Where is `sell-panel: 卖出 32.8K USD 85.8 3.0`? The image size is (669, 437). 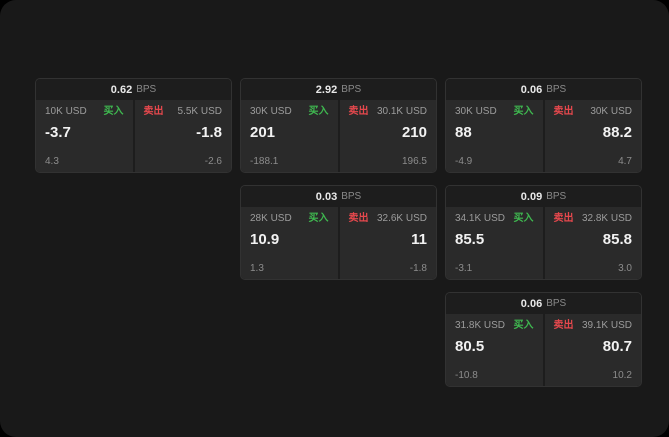
sell-panel: 卖出 32.8K USD 85.8 3.0 is located at coordinates (592, 243).